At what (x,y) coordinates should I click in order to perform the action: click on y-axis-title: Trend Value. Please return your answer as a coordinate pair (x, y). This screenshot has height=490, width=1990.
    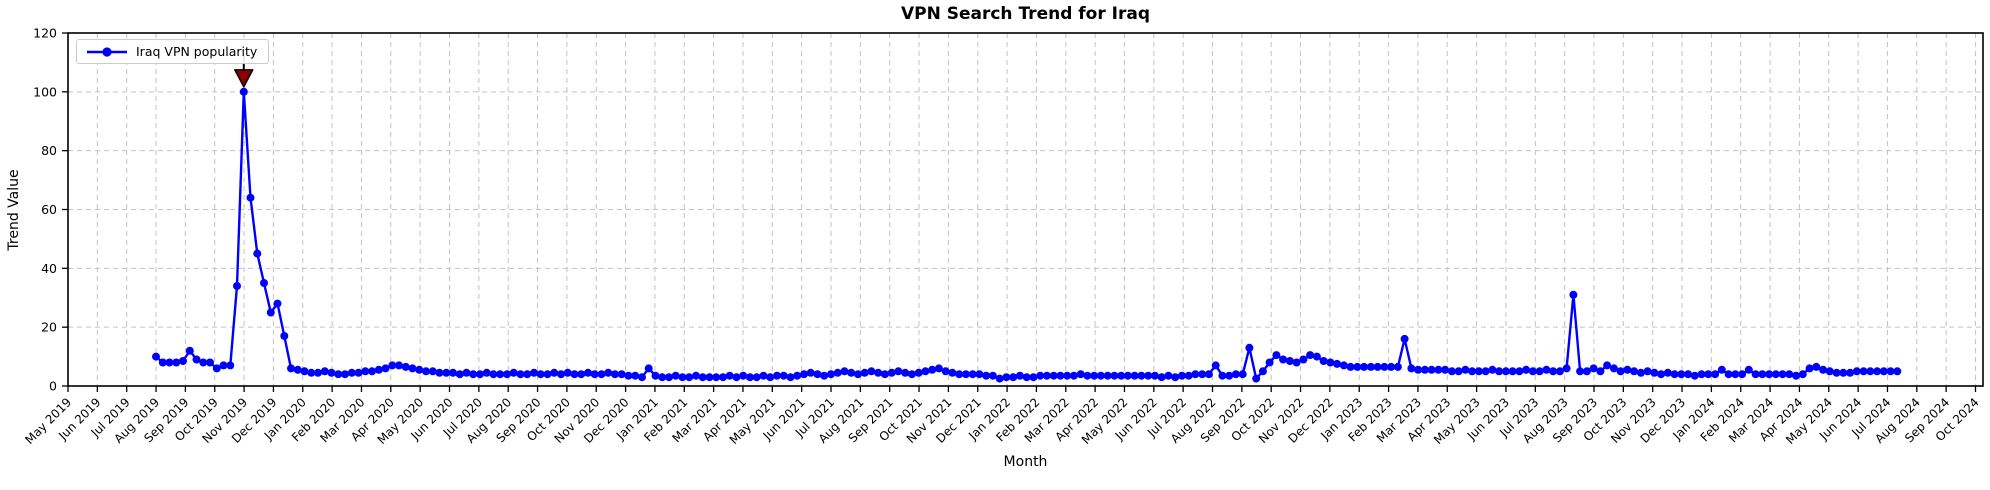
    Looking at the image, I should click on (14, 210).